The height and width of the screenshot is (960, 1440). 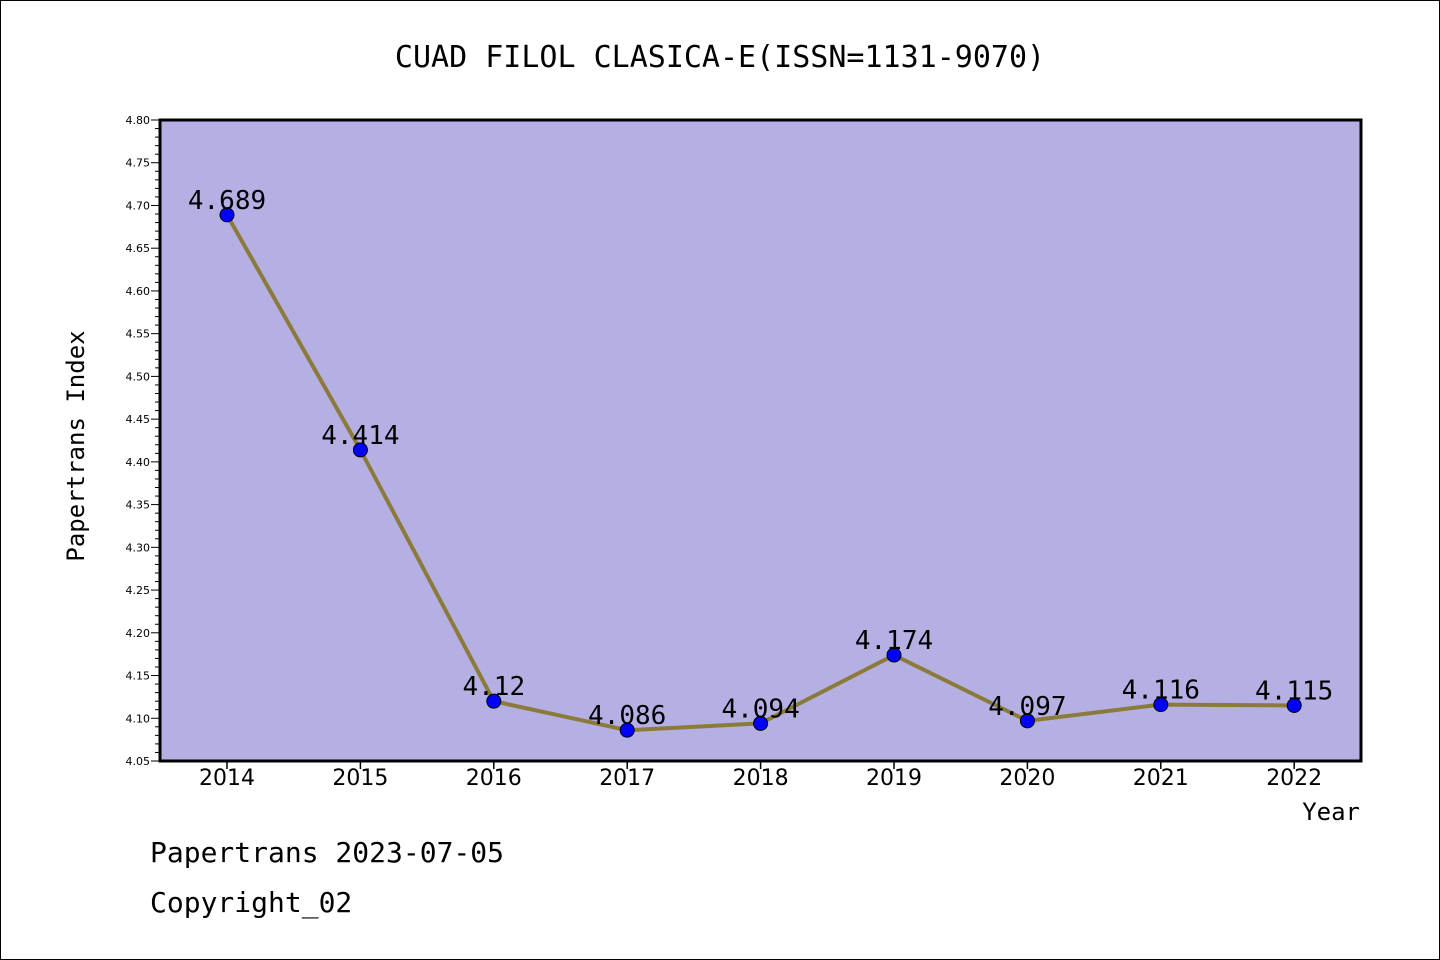 I want to click on x-tick-label: 2020, so click(x=1027, y=778).